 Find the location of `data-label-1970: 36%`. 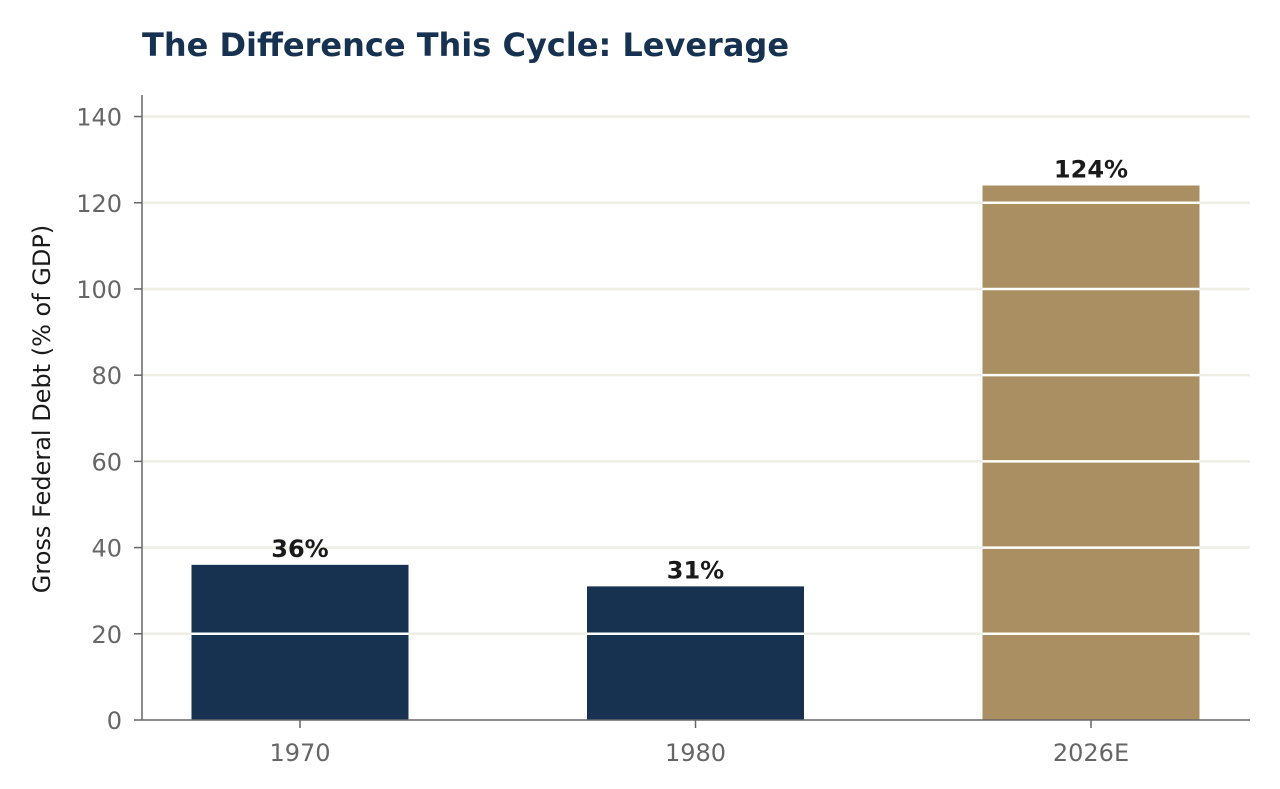

data-label-1970: 36% is located at coordinates (299, 549).